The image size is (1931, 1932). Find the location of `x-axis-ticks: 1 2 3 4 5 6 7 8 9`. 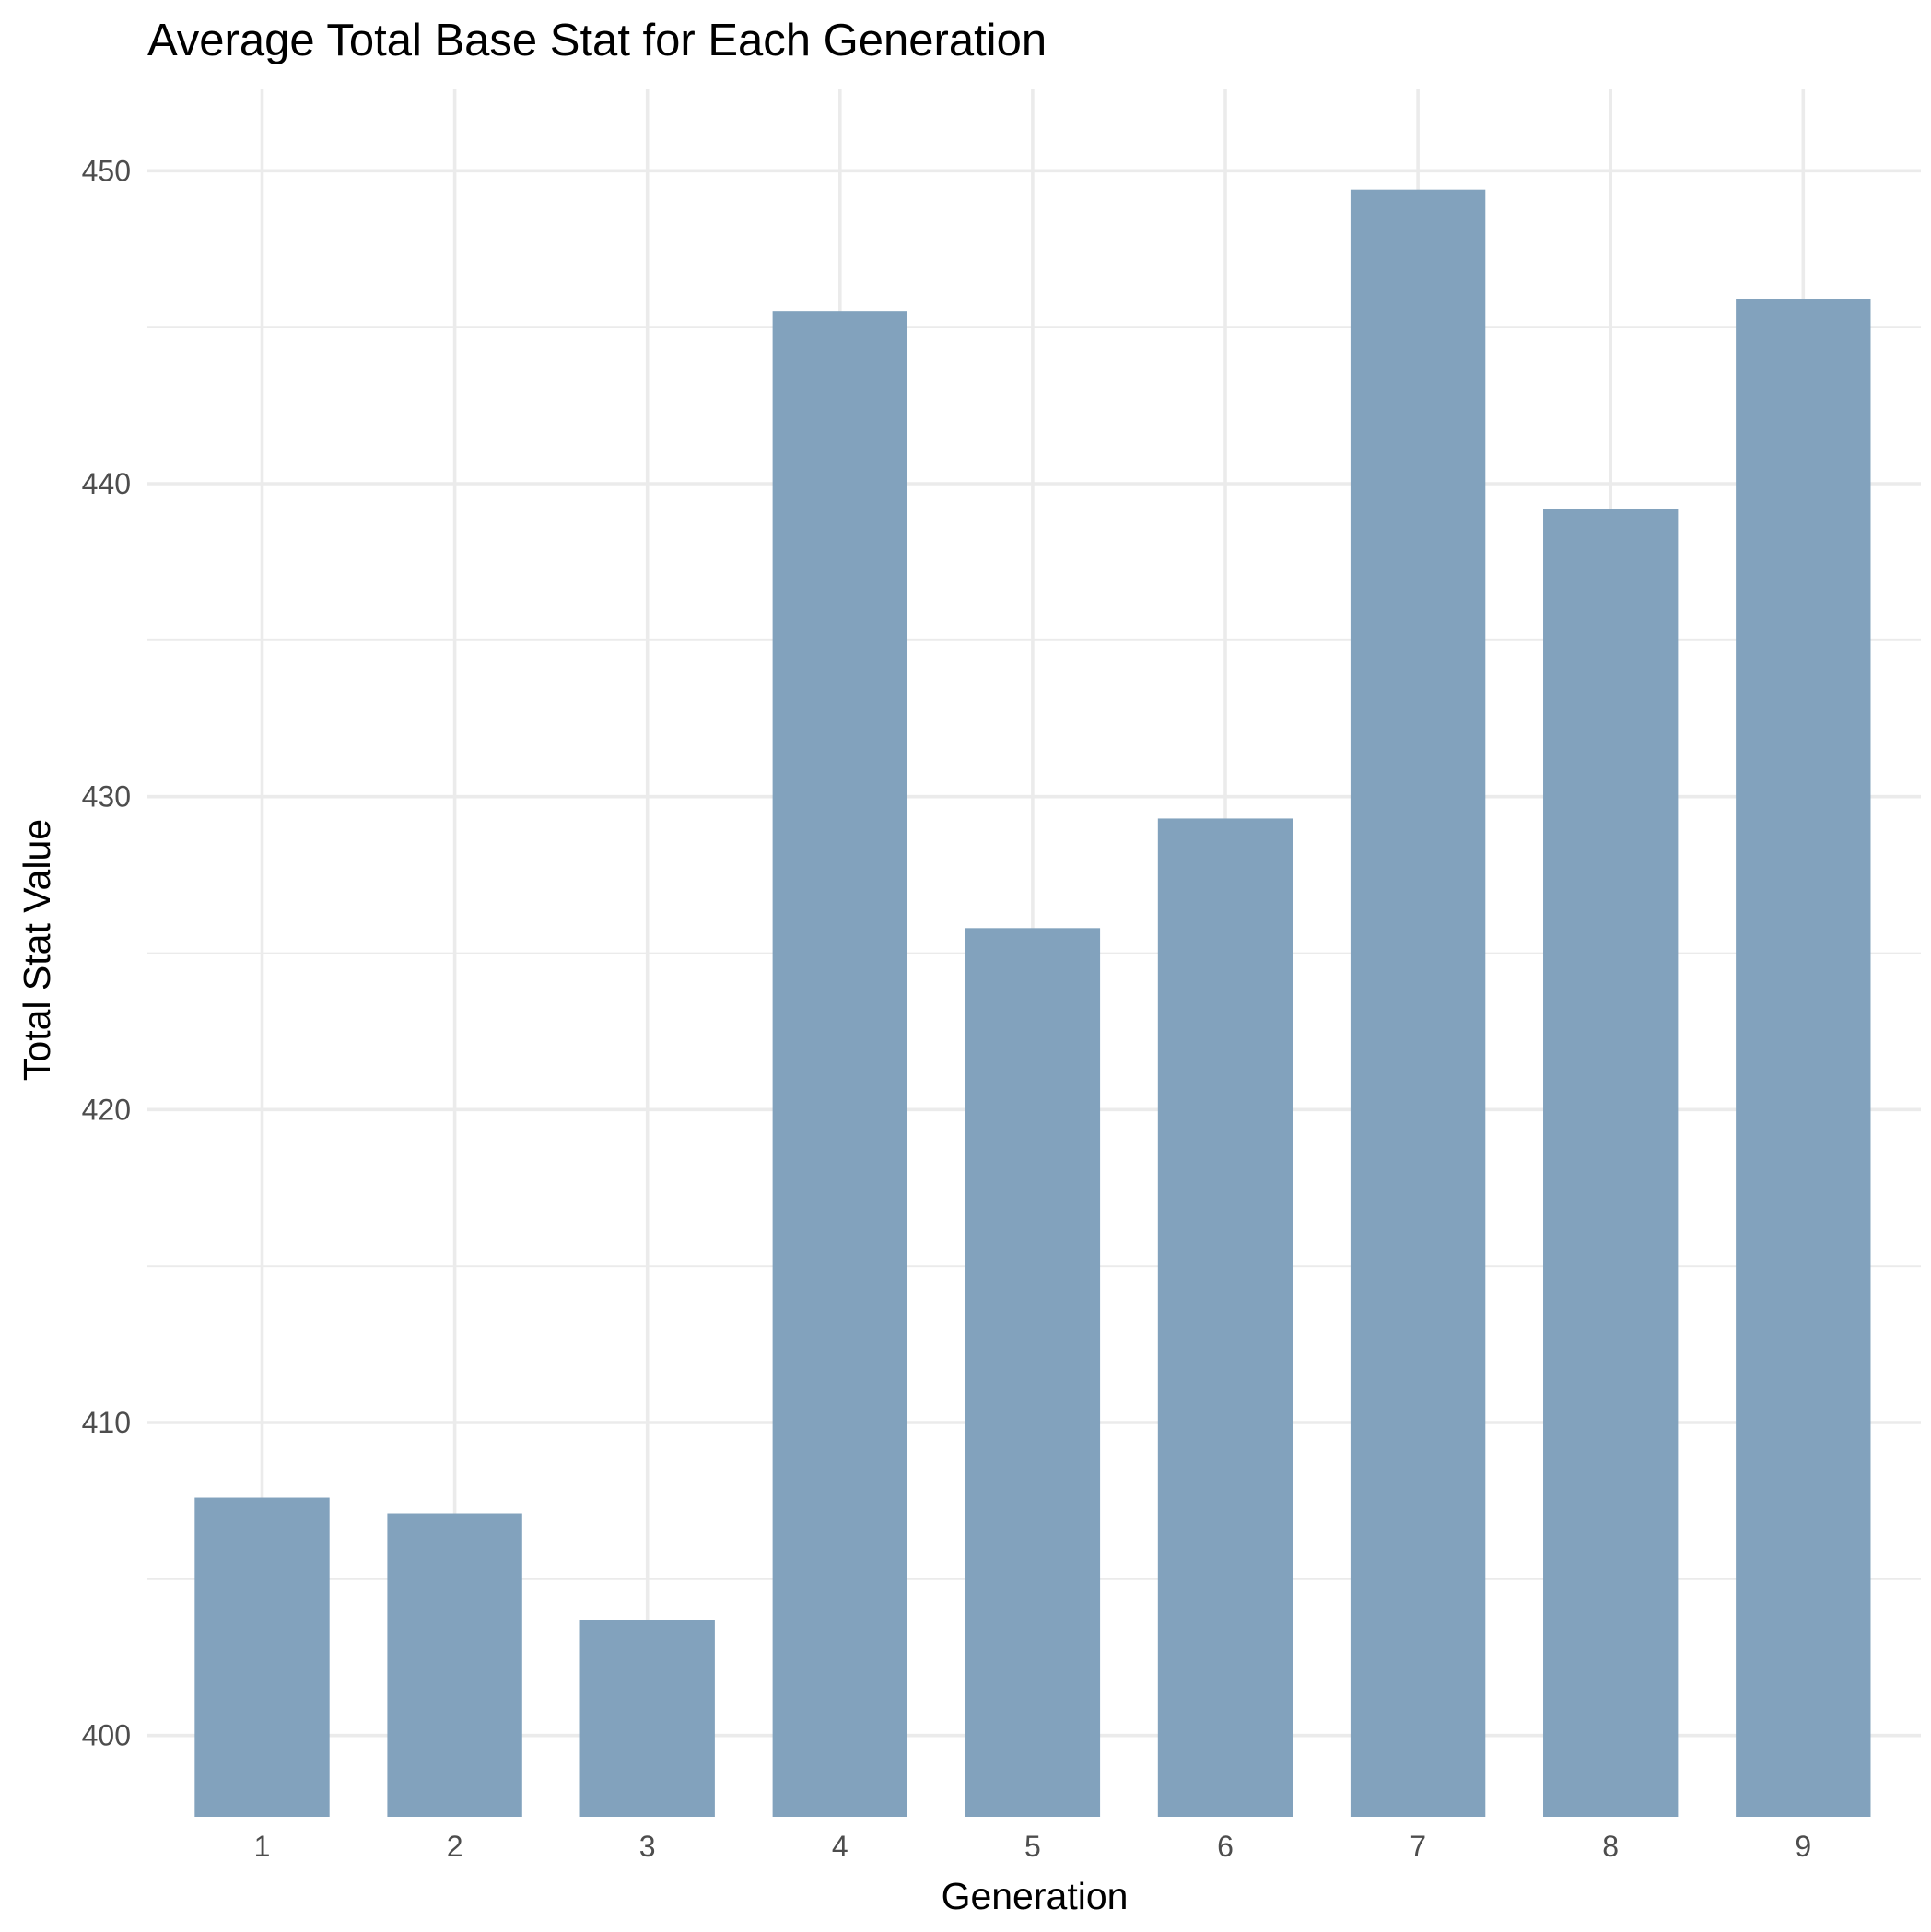

x-axis-ticks: 1 2 3 4 5 6 7 8 9 is located at coordinates (1033, 1846).